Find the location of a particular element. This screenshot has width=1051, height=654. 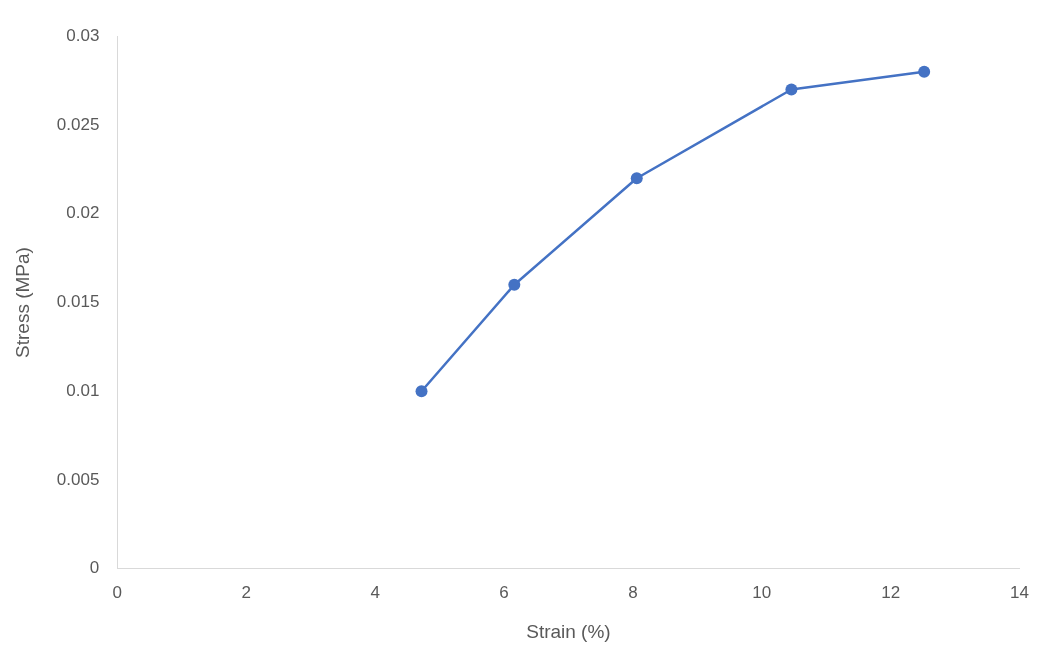

y-axis-title: Stress (MPa) is located at coordinates (22, 302).